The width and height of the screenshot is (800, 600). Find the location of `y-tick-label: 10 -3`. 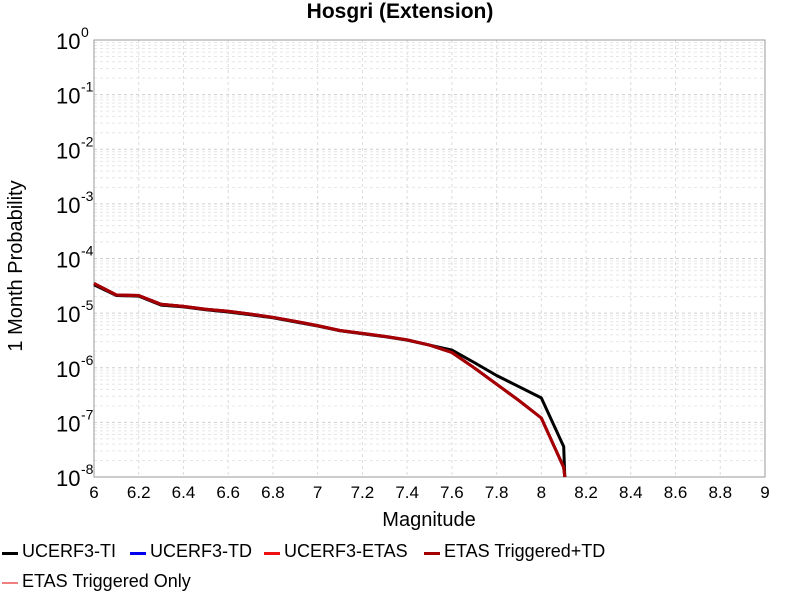

y-tick-label: 10 -3 is located at coordinates (75, 203).